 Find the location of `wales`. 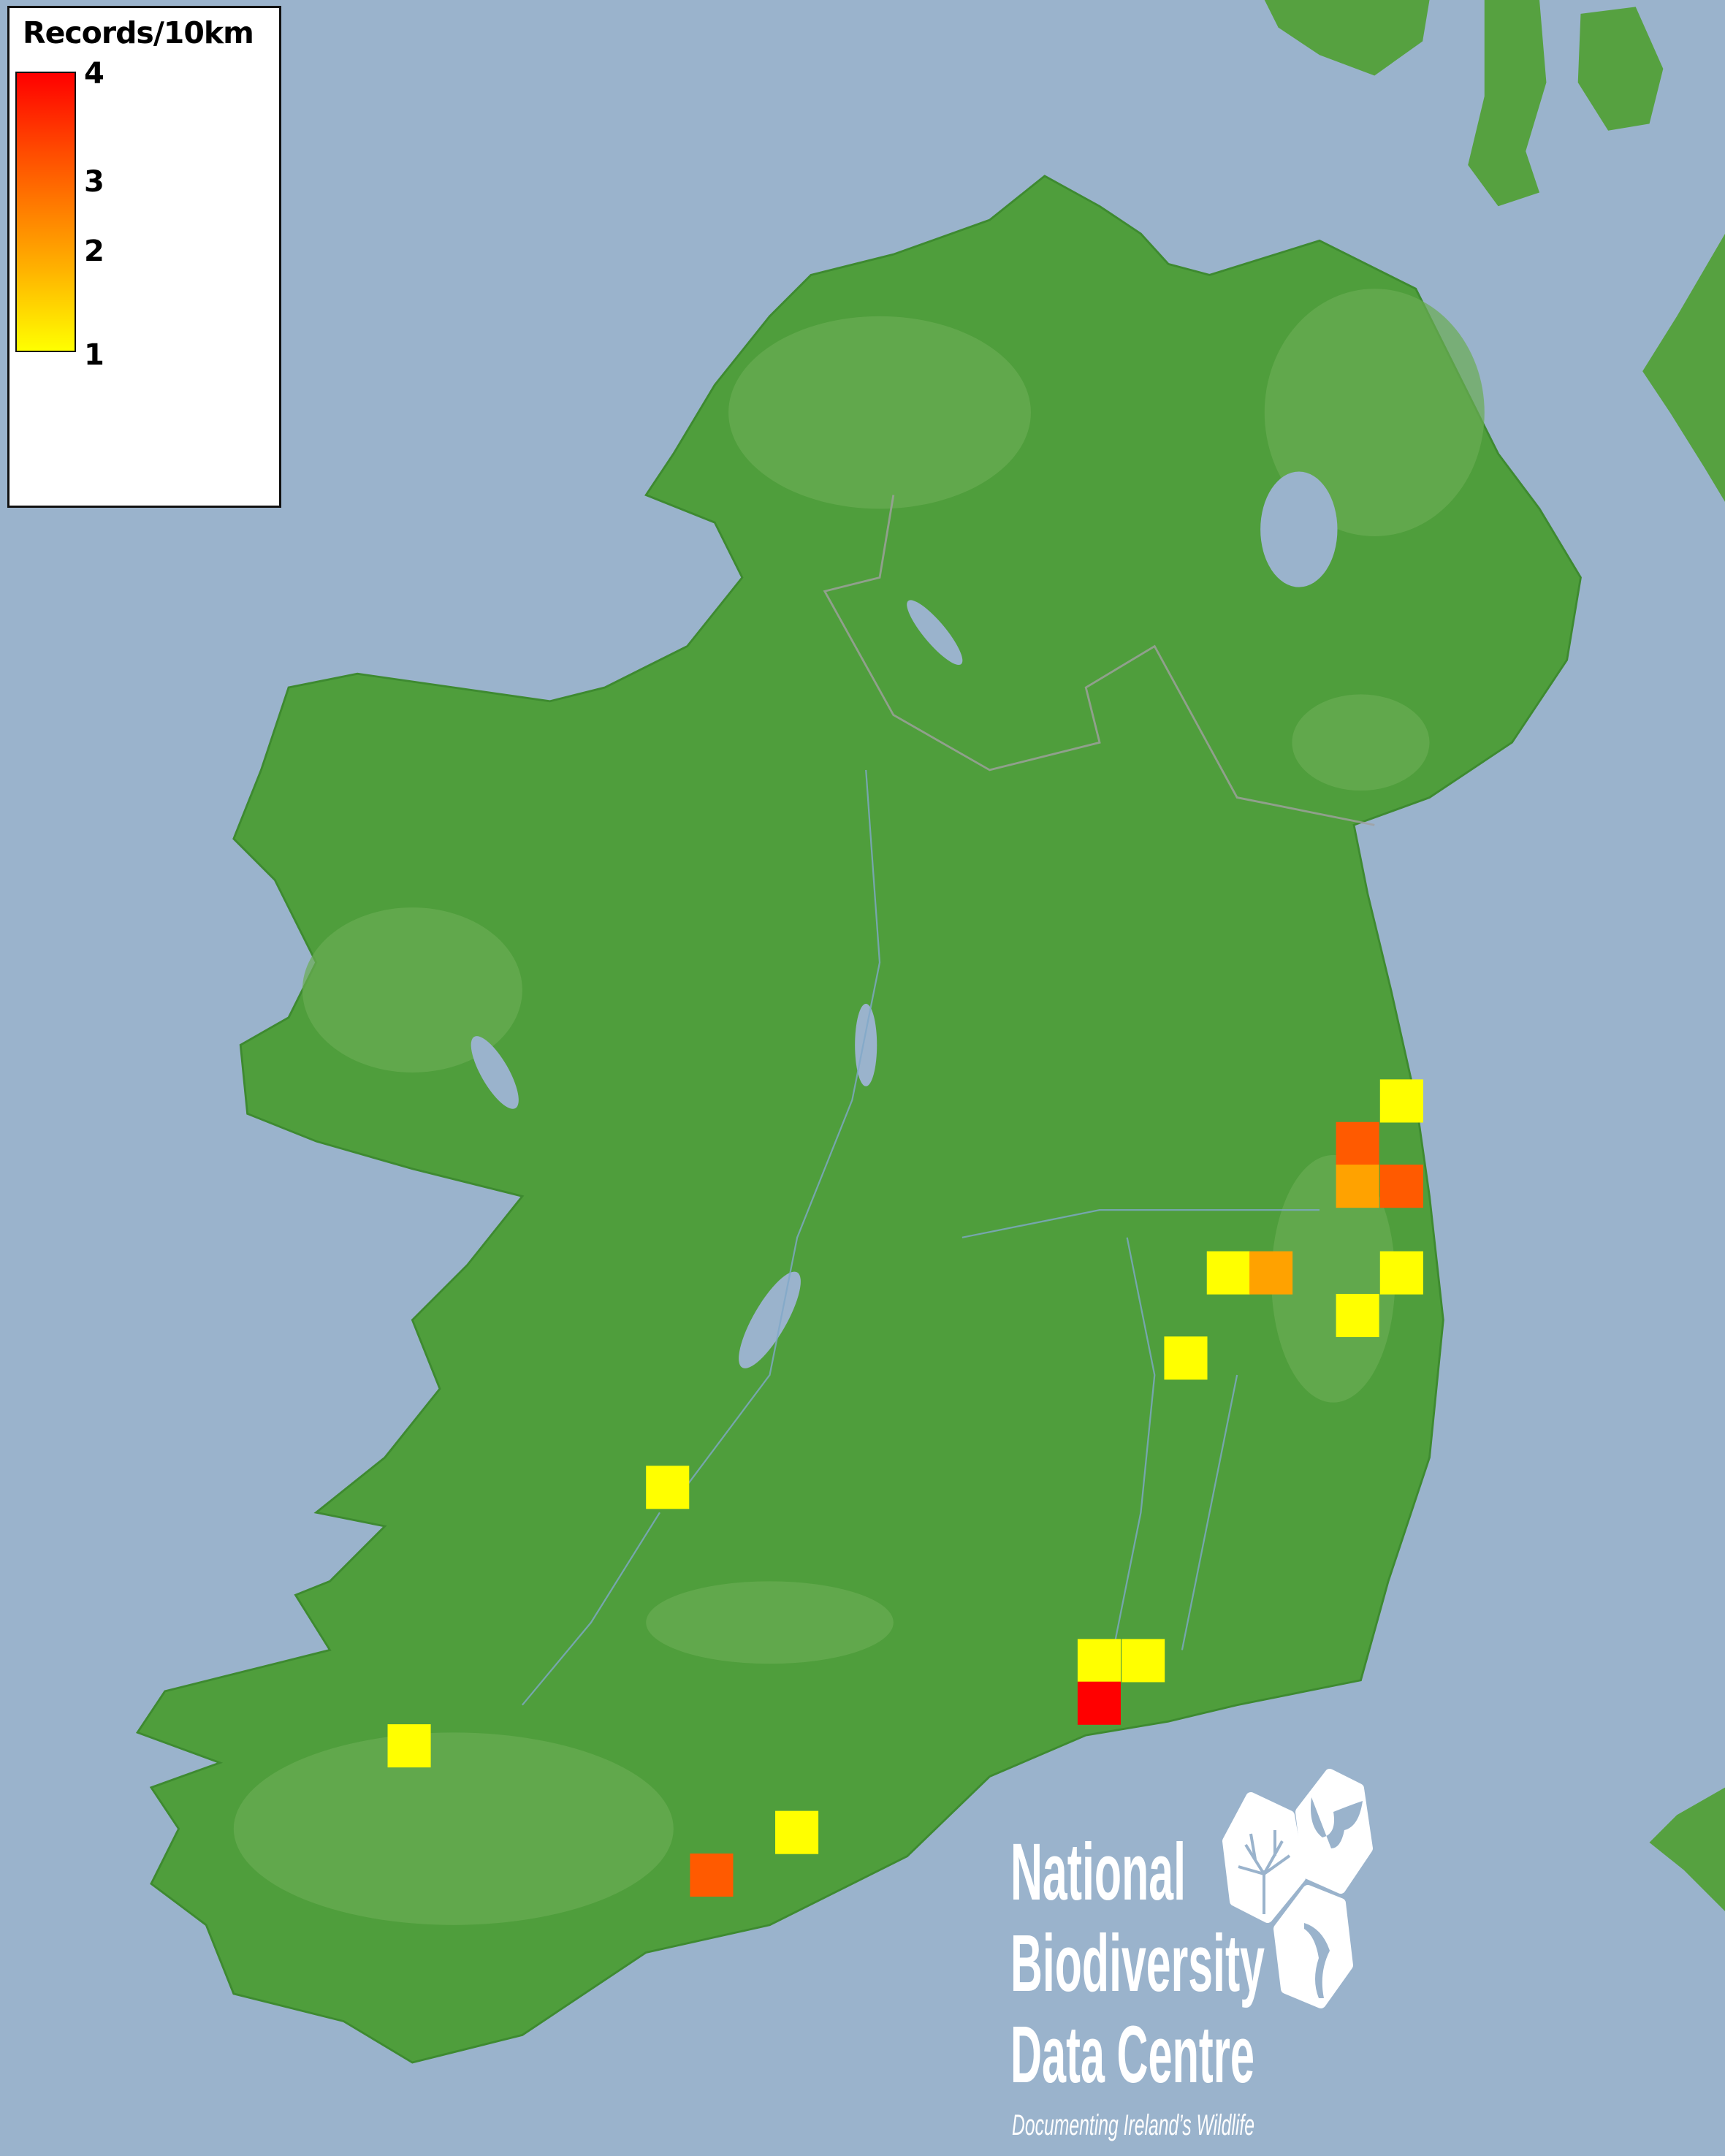

wales is located at coordinates (1687, 1849).